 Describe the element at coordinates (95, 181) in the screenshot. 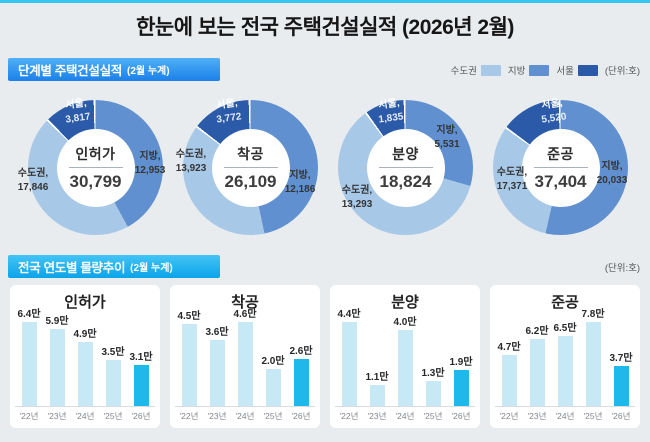

I see `donut-total: 30,799` at that location.